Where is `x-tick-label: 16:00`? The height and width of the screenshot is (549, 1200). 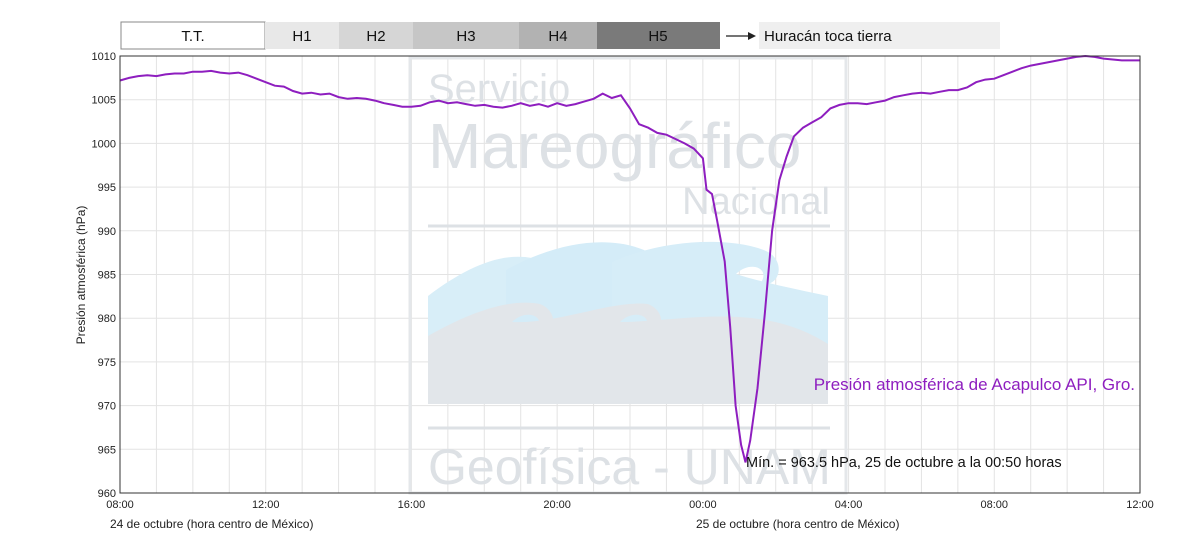 x-tick-label: 16:00 is located at coordinates (412, 505).